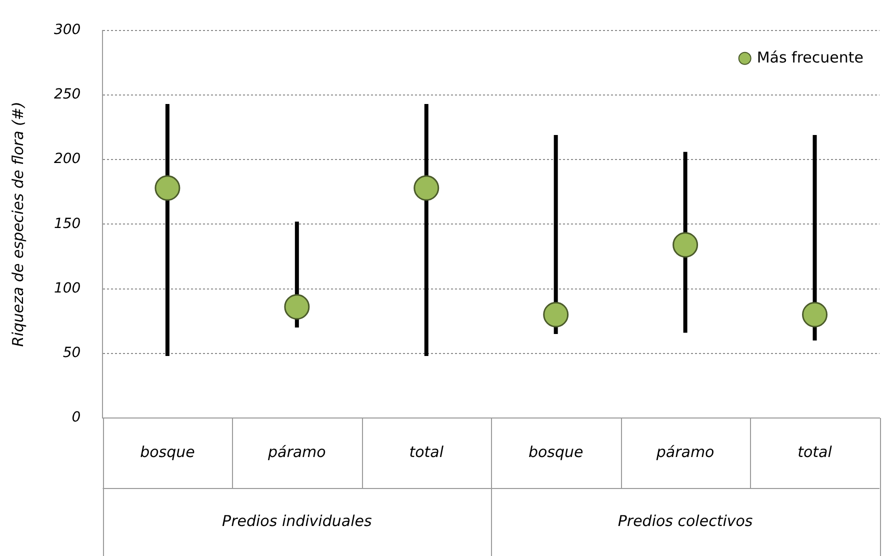  Describe the element at coordinates (67, 30) in the screenshot. I see `y-tick-label: 300` at that location.